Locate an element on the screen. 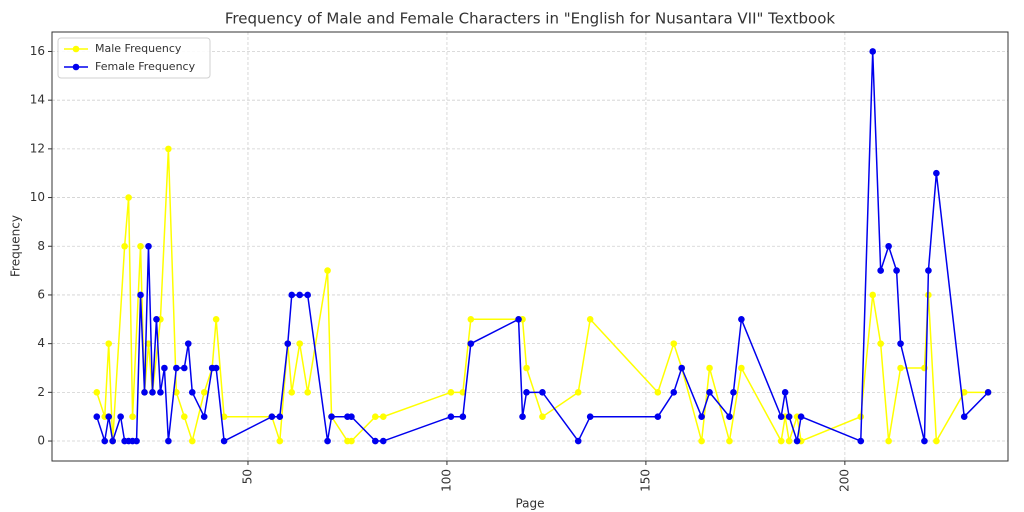 The image size is (1024, 512). x-tick-label: 150 is located at coordinates (645, 480).